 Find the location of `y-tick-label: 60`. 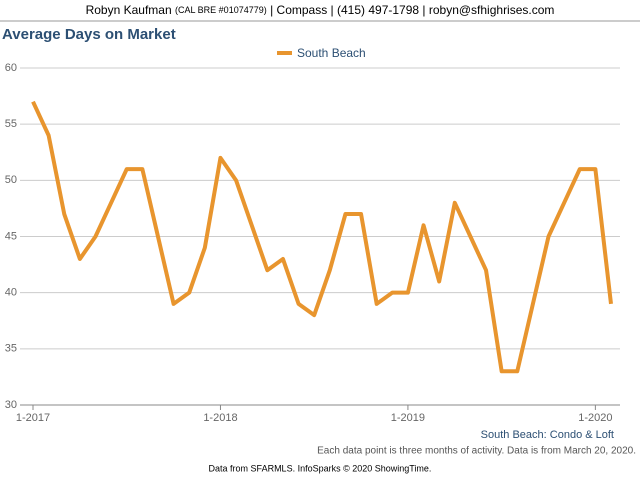

y-tick-label: 60 is located at coordinates (11, 68).